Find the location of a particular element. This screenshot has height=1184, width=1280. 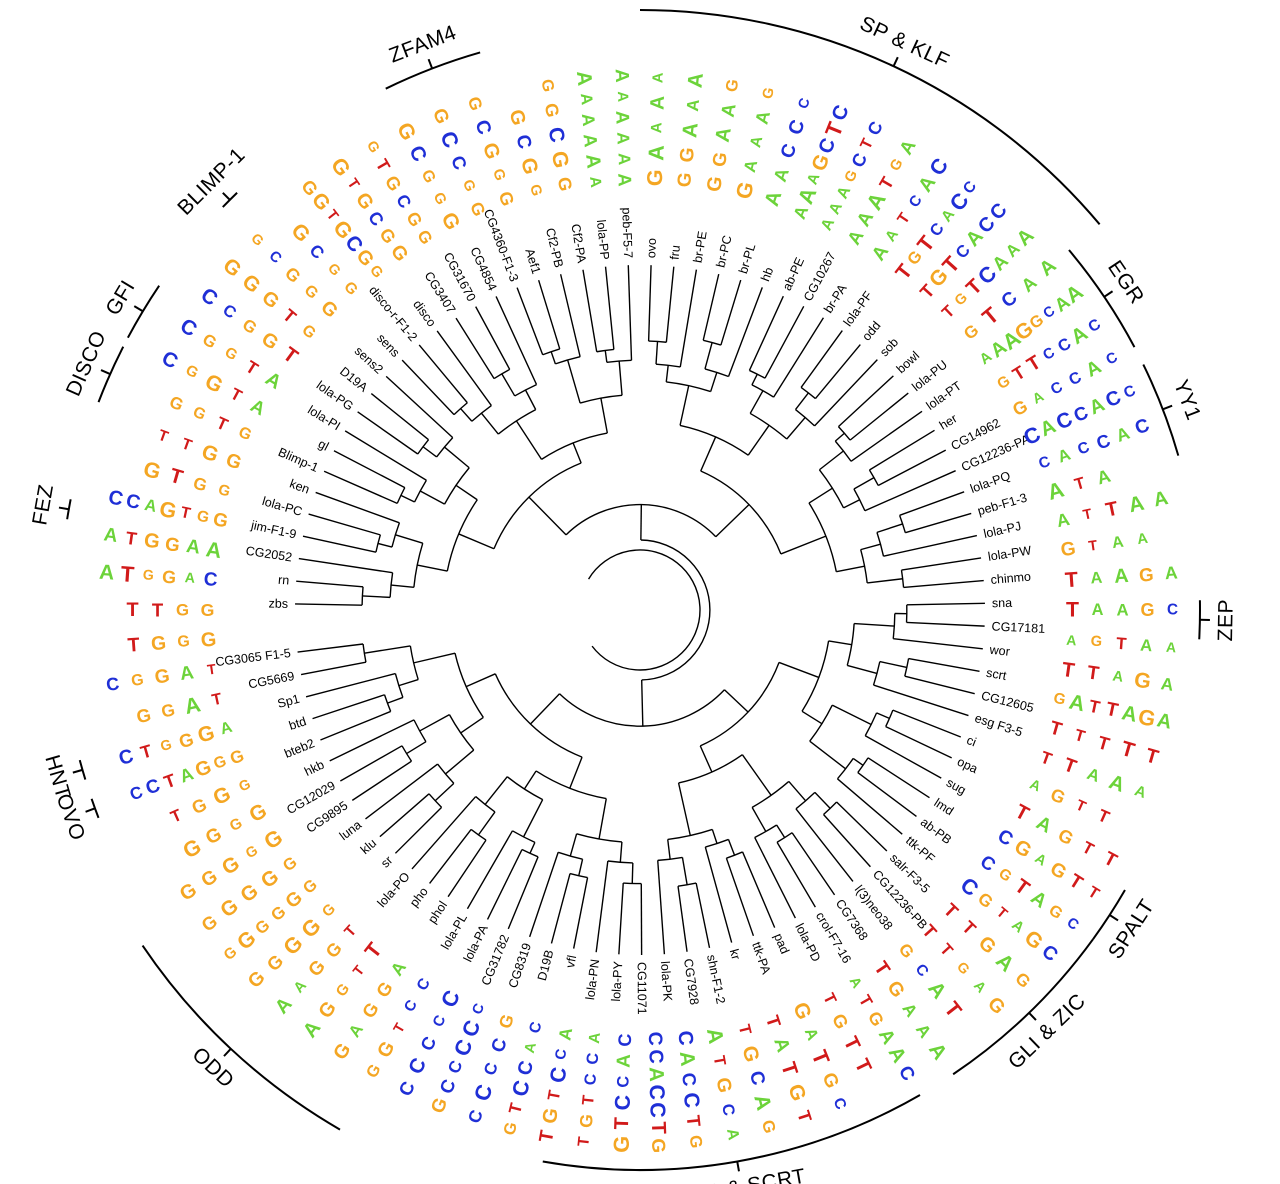

family-label: SP & KLF is located at coordinates (904, 42).